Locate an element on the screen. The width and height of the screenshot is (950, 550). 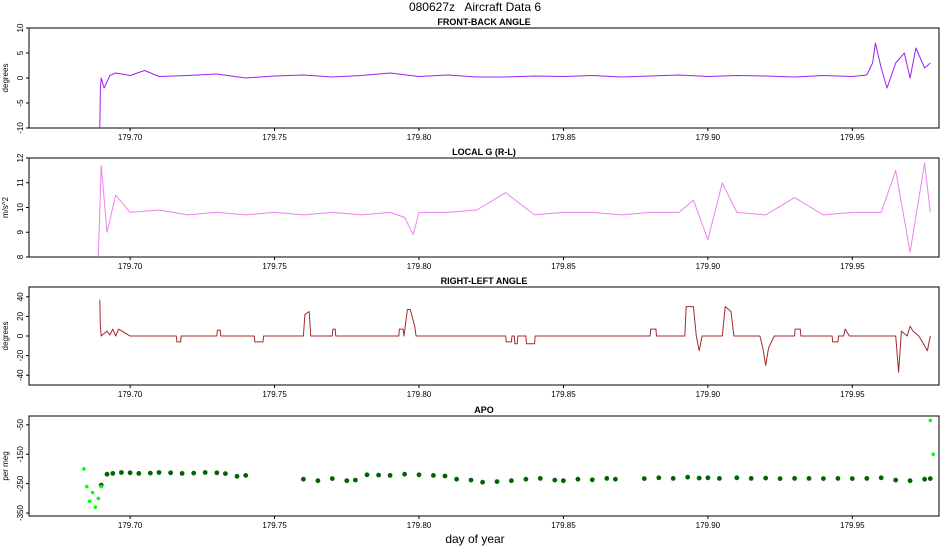
panel-title: LOCAL G (R-L) is located at coordinates (484, 152).